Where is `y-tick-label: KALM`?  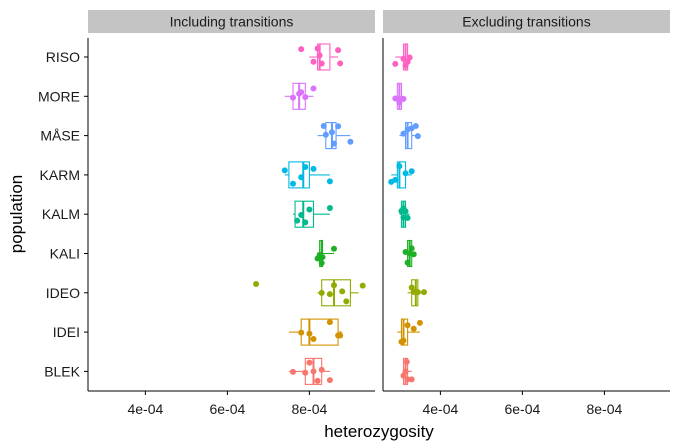
y-tick-label: KALM is located at coordinates (61, 214).